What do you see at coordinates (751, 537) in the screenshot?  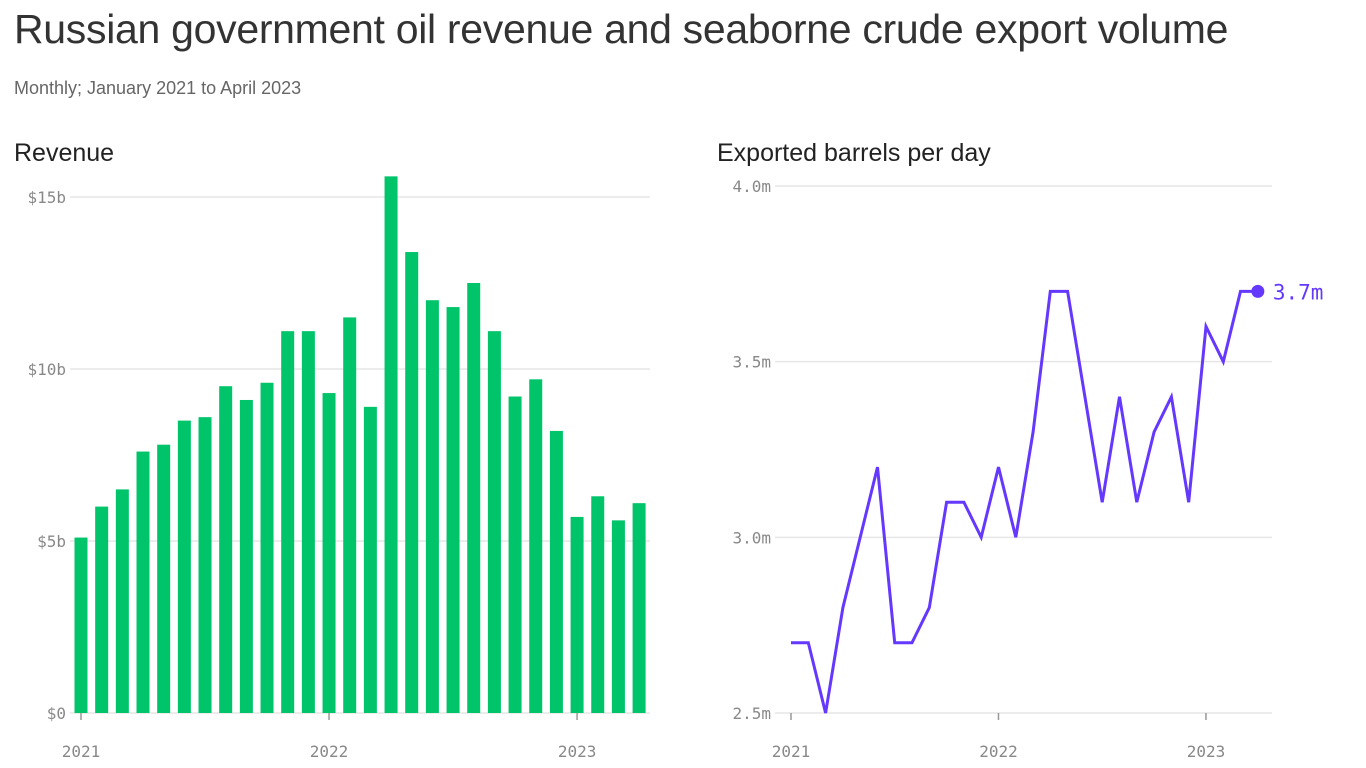 I see `y-tick-label: 3.0m` at bounding box center [751, 537].